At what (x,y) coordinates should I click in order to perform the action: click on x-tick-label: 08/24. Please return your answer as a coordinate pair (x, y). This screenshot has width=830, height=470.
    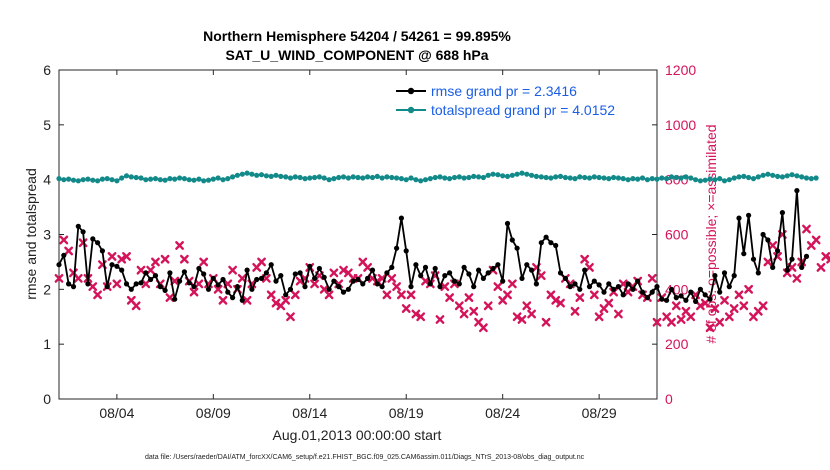
    Looking at the image, I should click on (502, 413).